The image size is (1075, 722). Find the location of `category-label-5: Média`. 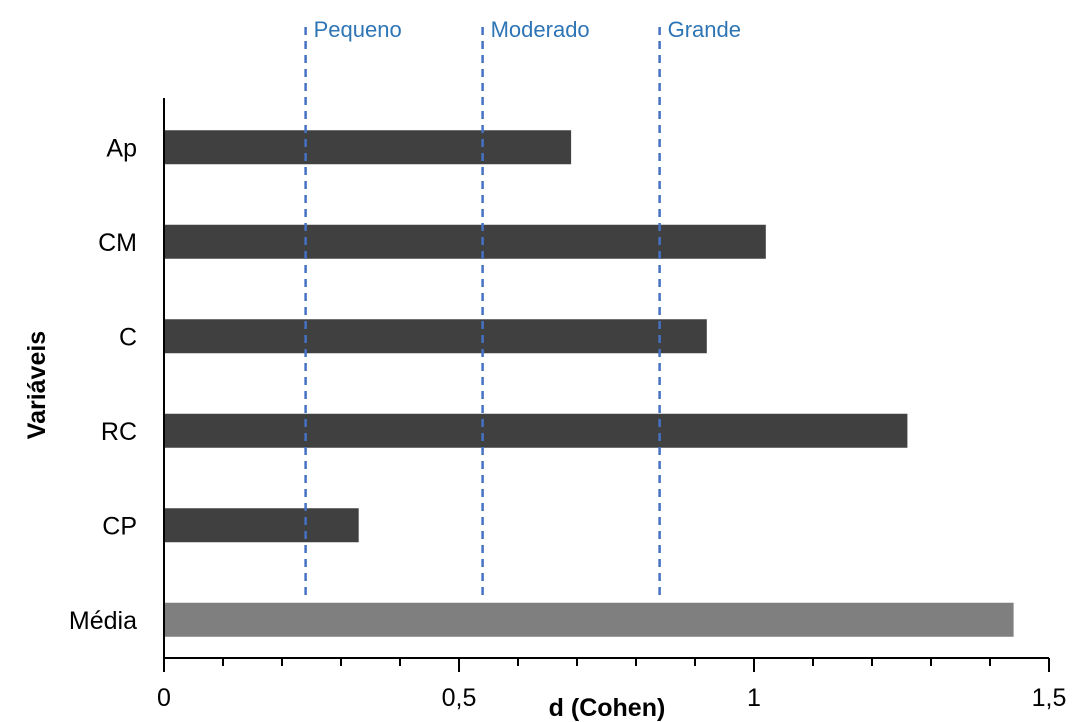

category-label-5: Média is located at coordinates (103, 621).